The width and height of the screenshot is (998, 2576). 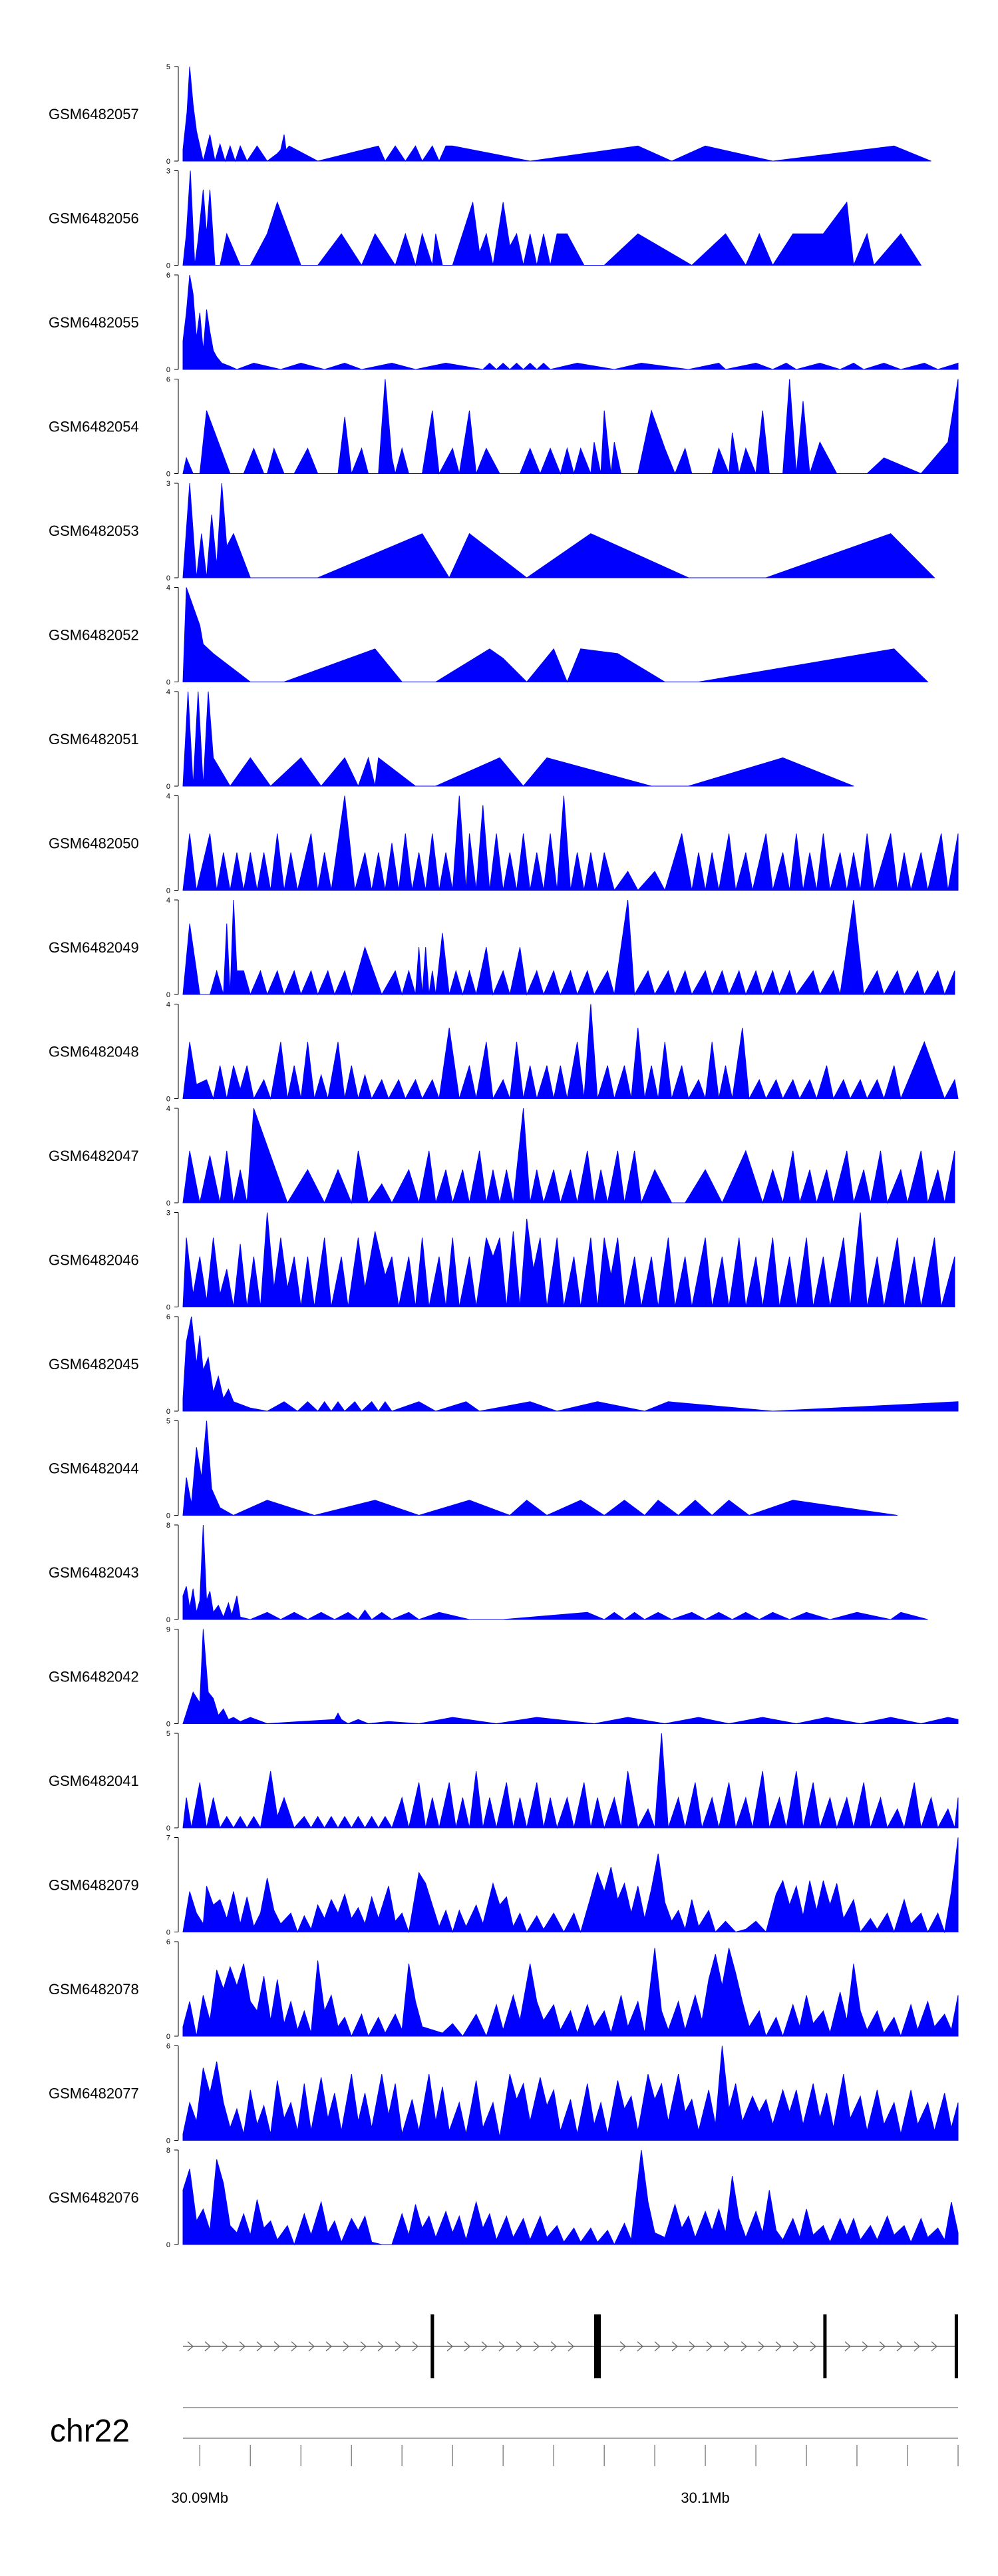 I want to click on y-tick-label-max: 8, so click(x=168, y=1526).